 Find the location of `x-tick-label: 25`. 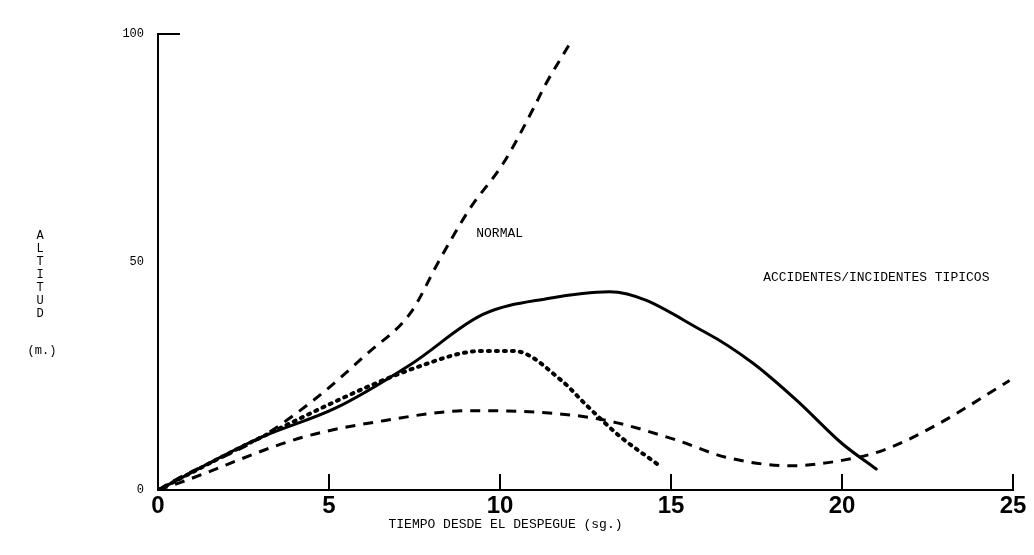

x-tick-label: 25 is located at coordinates (1013, 505).